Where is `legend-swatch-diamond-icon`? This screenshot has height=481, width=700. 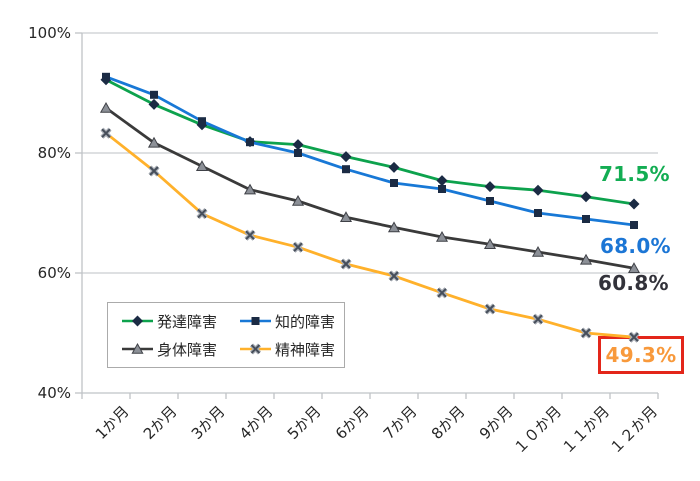
legend-swatch-diamond-icon is located at coordinates (137, 321).